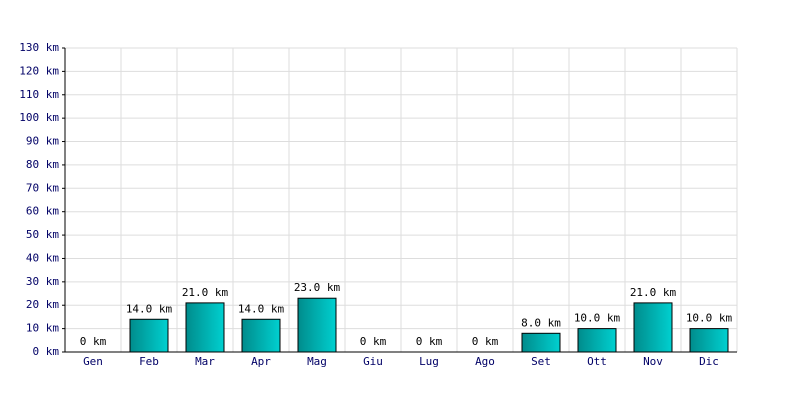 The height and width of the screenshot is (400, 800). I want to click on x-tick-label: Set, so click(541, 361).